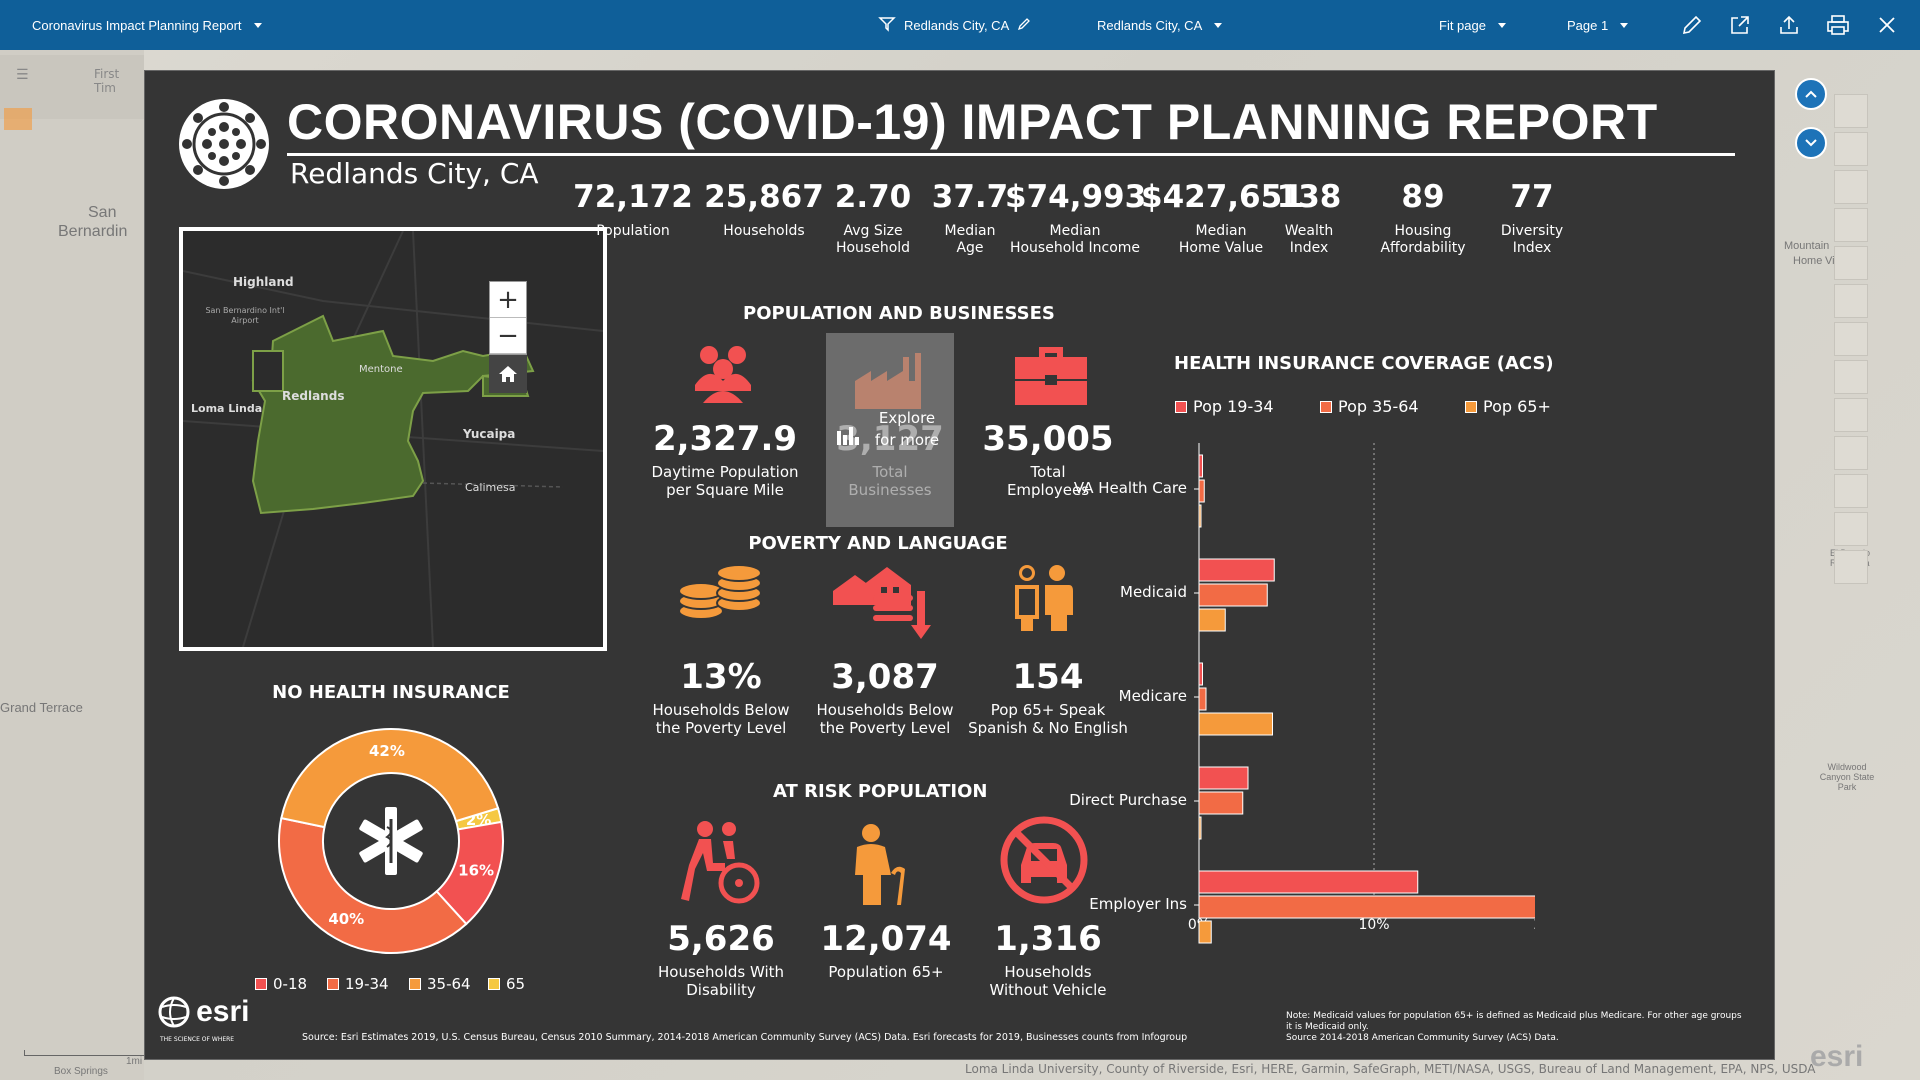 The image size is (1920, 1080). I want to click on donut-label-19-34: 40%, so click(346, 919).